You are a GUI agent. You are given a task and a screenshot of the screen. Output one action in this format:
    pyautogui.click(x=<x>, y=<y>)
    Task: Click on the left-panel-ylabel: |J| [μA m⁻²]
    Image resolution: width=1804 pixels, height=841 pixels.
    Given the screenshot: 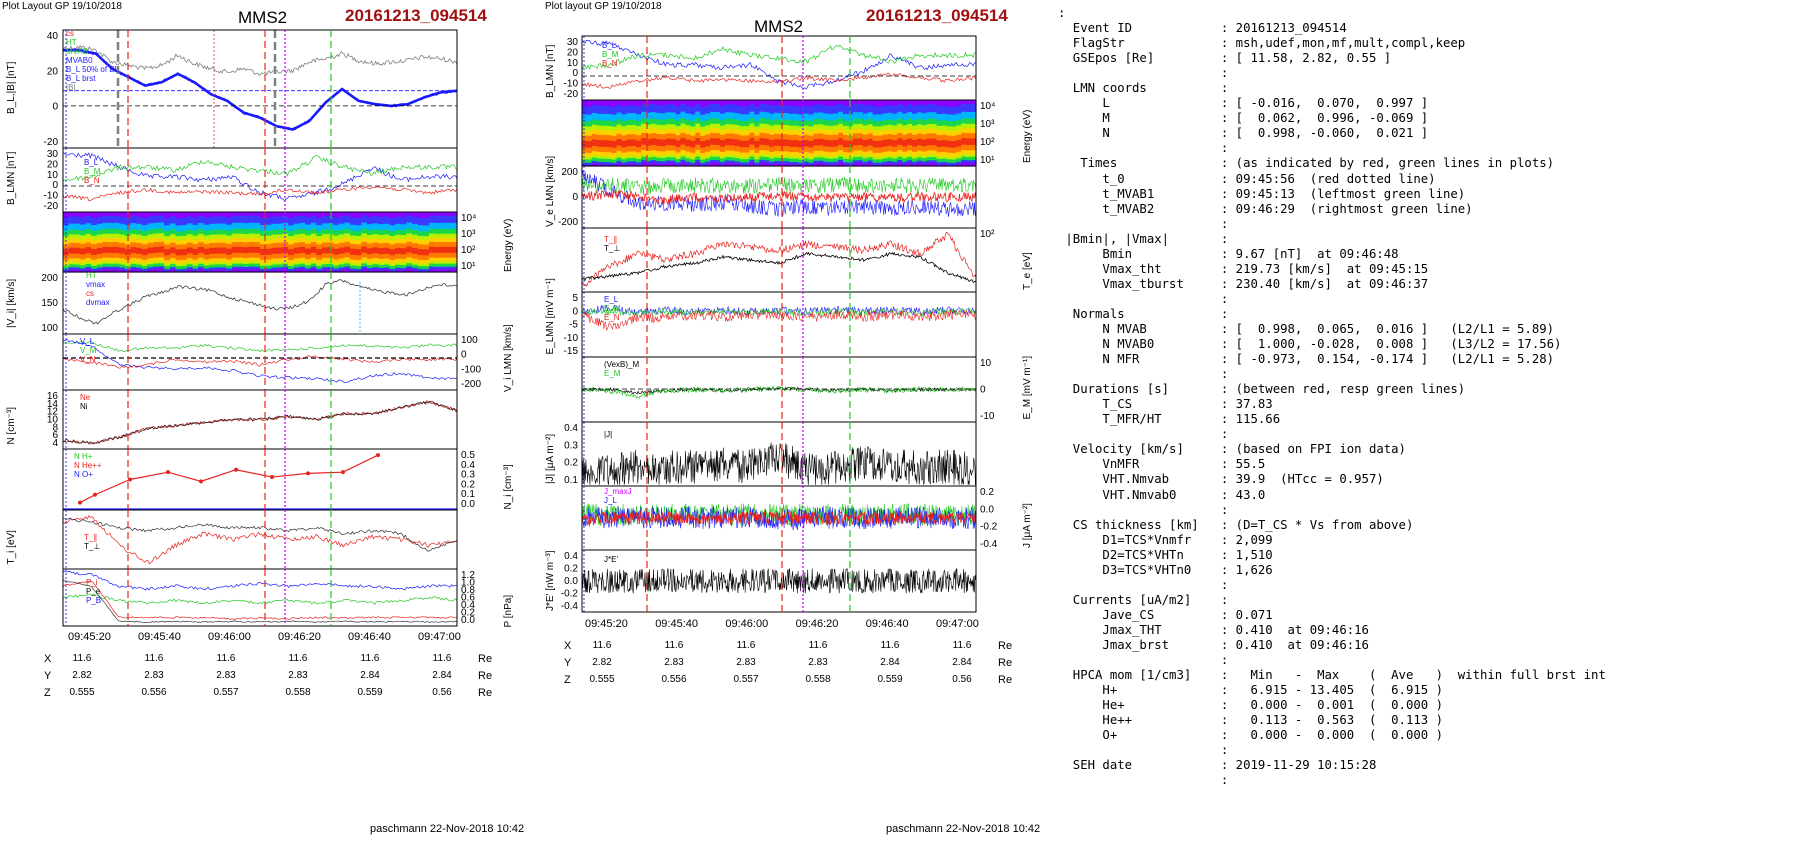 What is the action you would take?
    pyautogui.click(x=550, y=459)
    